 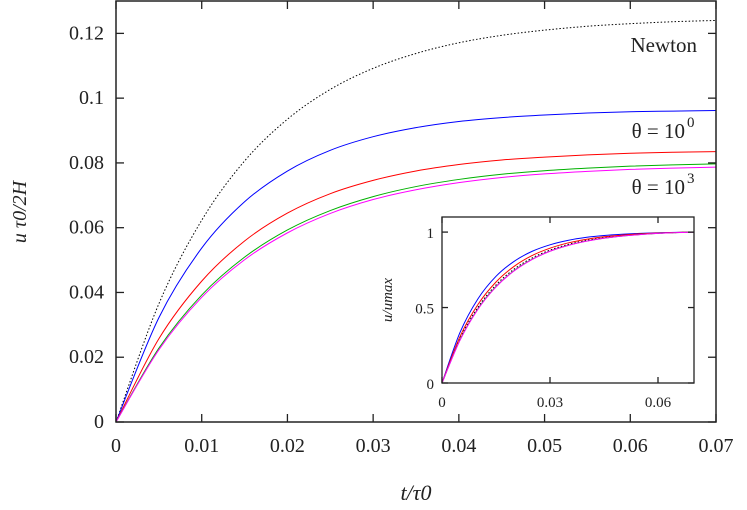 I want to click on main-y-tick-label: 0.04, so click(x=86, y=292).